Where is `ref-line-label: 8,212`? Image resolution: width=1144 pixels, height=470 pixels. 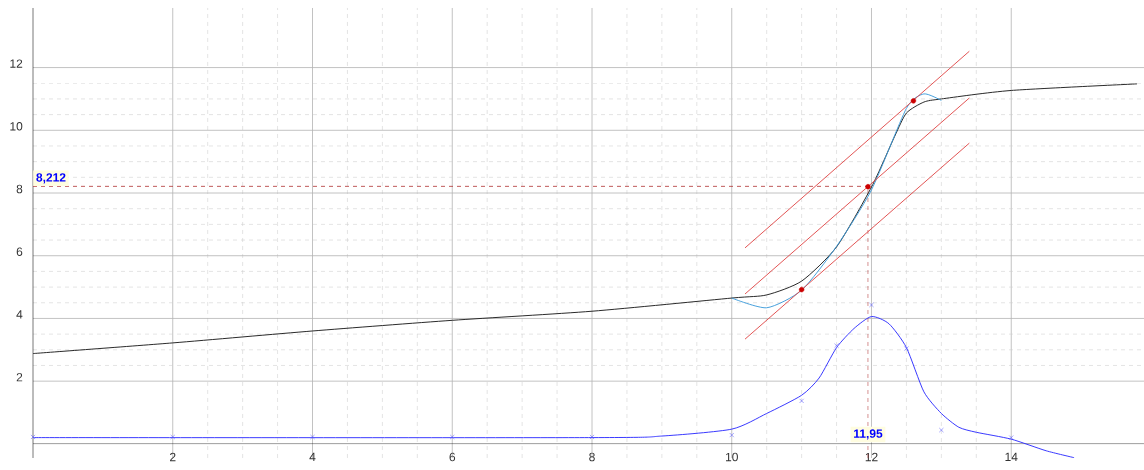
ref-line-label: 8,212 is located at coordinates (51, 178).